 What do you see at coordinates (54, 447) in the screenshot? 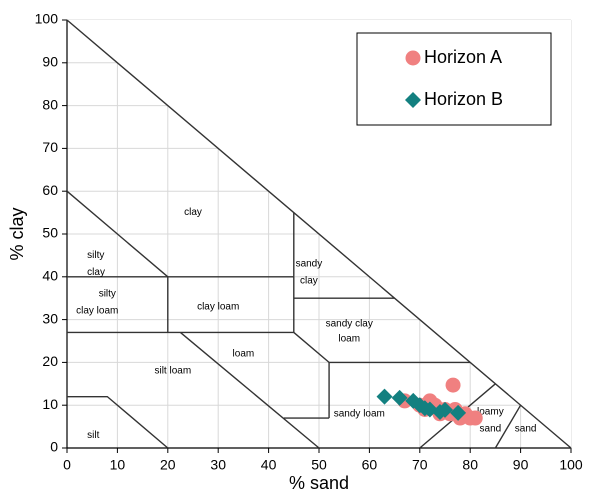
I see `y-tick-label: 0` at bounding box center [54, 447].